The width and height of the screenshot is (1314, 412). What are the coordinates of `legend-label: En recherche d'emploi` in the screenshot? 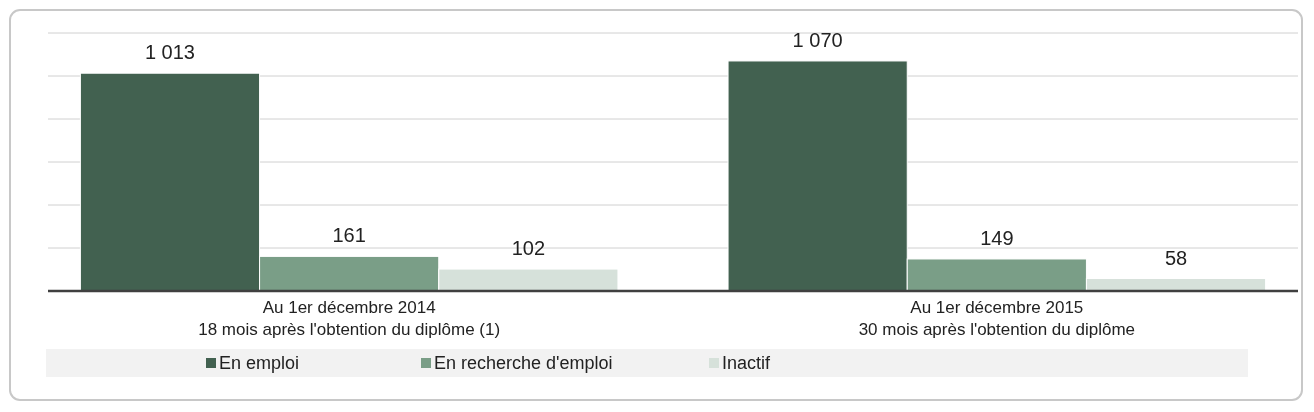 It's located at (523, 363).